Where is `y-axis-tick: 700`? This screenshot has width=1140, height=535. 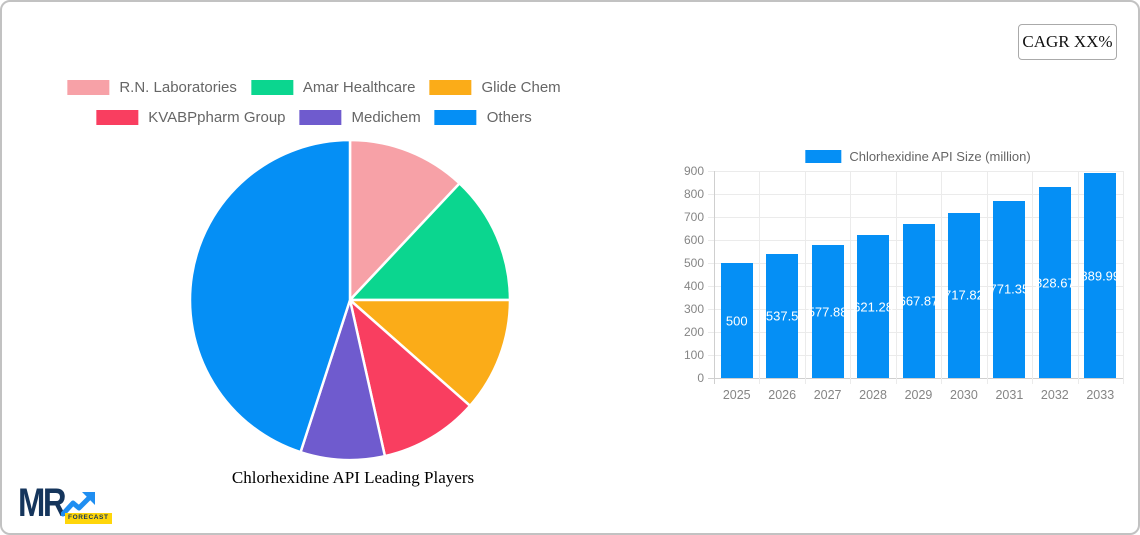
y-axis-tick: 700 is located at coordinates (693, 217).